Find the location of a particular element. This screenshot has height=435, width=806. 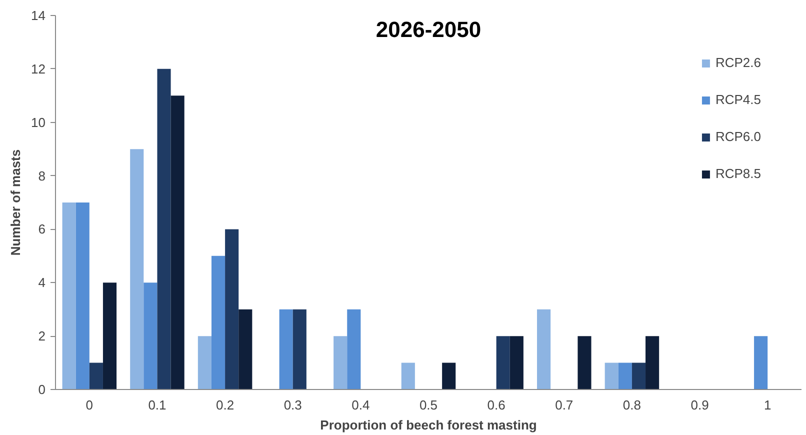

x-tick-label: 0.8 is located at coordinates (631, 405).